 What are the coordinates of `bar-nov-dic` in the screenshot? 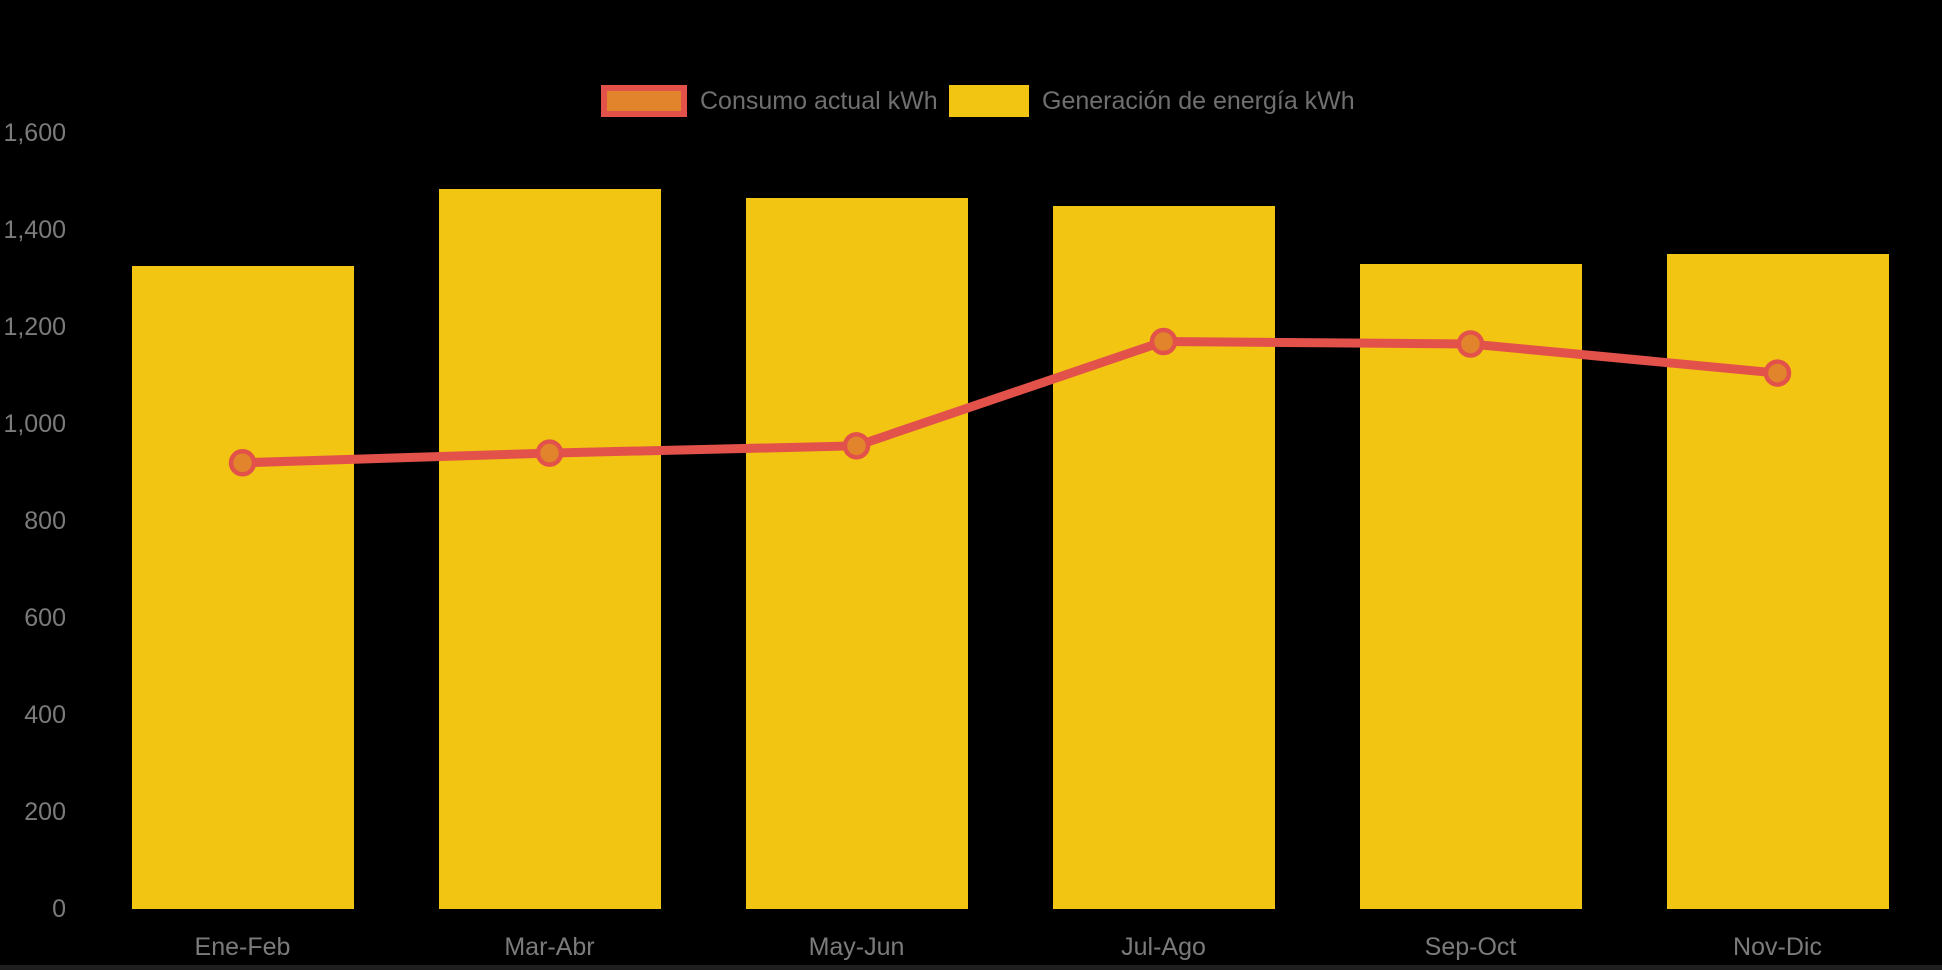 It's located at (1777, 581).